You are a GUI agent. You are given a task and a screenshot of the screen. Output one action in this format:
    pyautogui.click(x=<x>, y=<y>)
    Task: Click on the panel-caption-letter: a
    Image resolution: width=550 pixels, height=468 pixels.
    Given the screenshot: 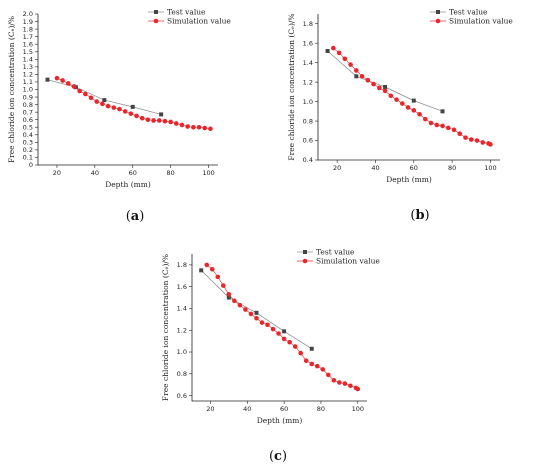 What is the action you would take?
    pyautogui.click(x=135, y=216)
    